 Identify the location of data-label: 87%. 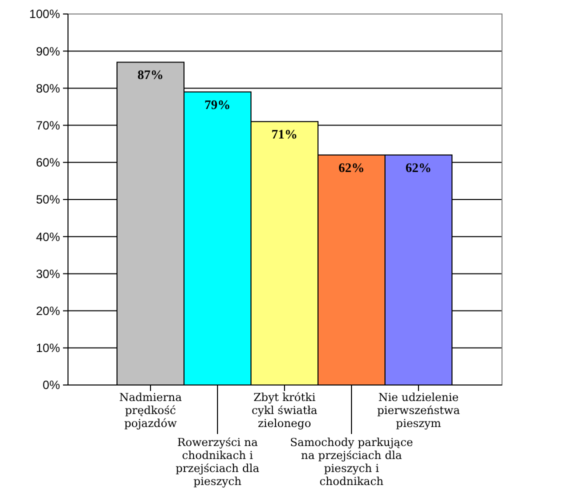
(151, 74).